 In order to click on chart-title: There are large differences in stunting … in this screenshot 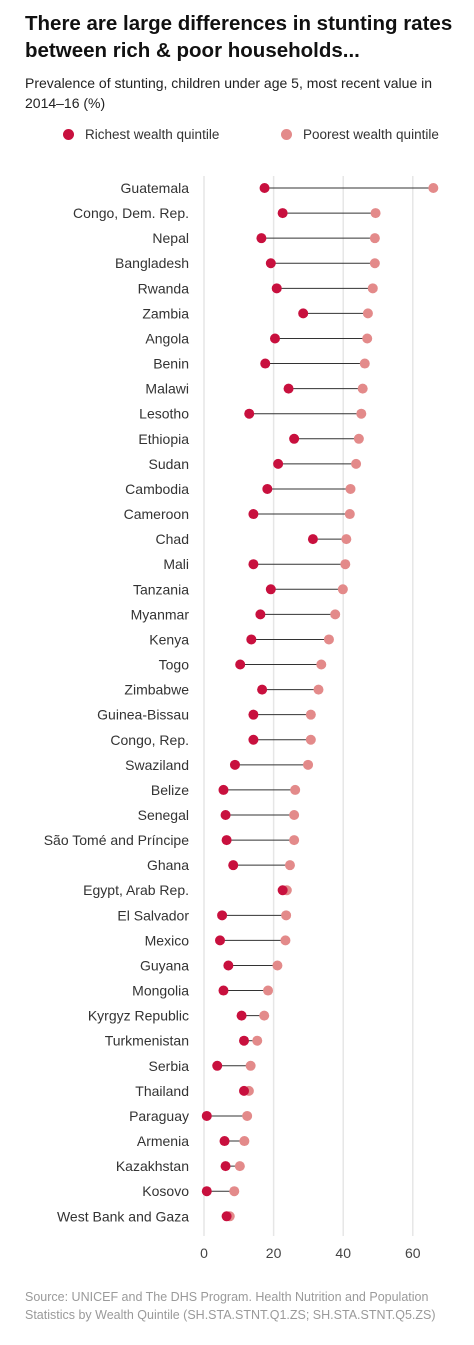, I will do `click(239, 37)`.